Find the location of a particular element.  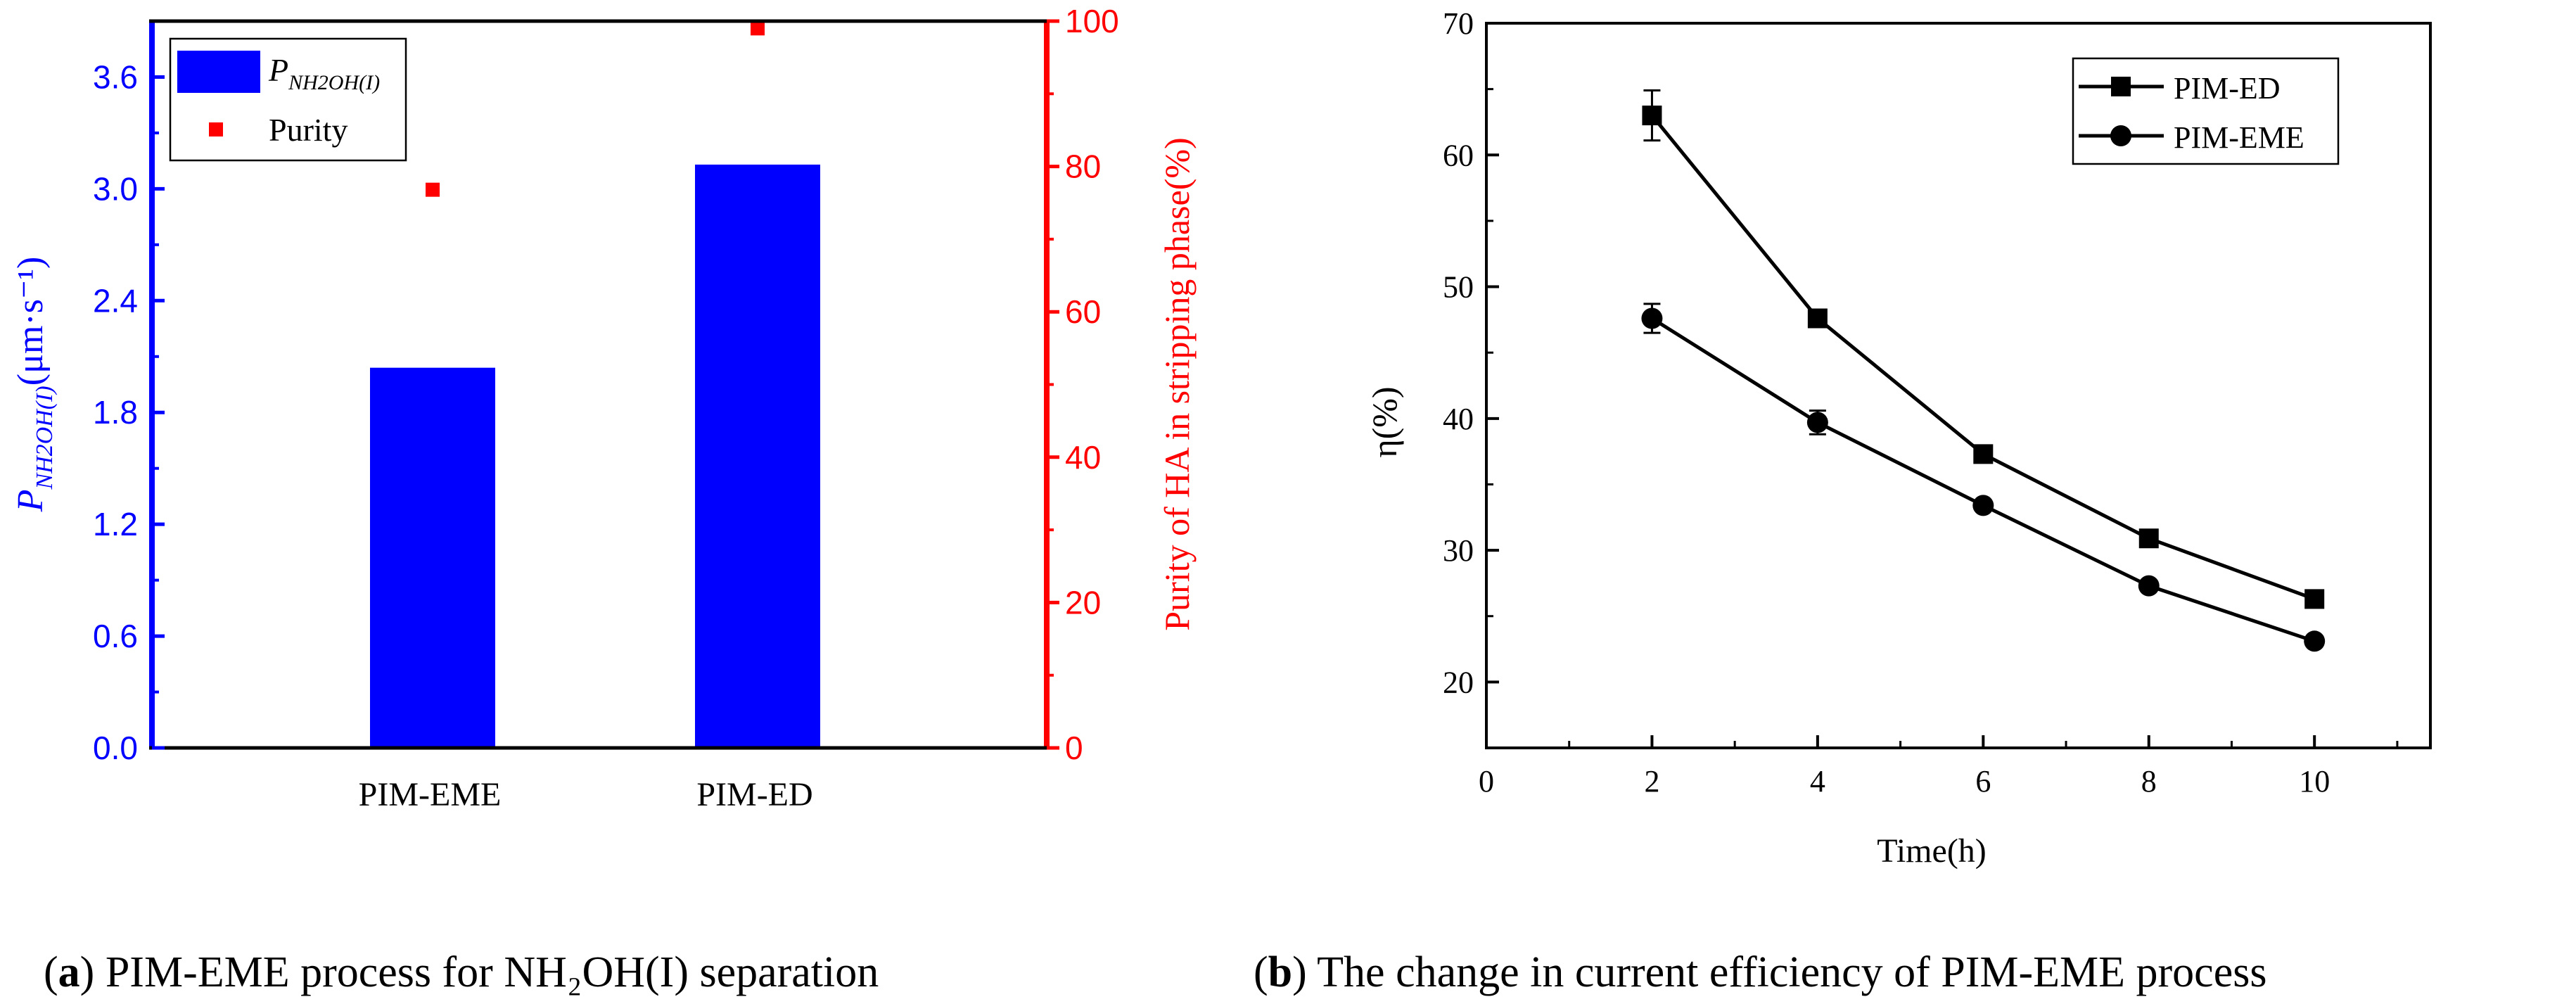

caption-a-label: a is located at coordinates (69, 972).